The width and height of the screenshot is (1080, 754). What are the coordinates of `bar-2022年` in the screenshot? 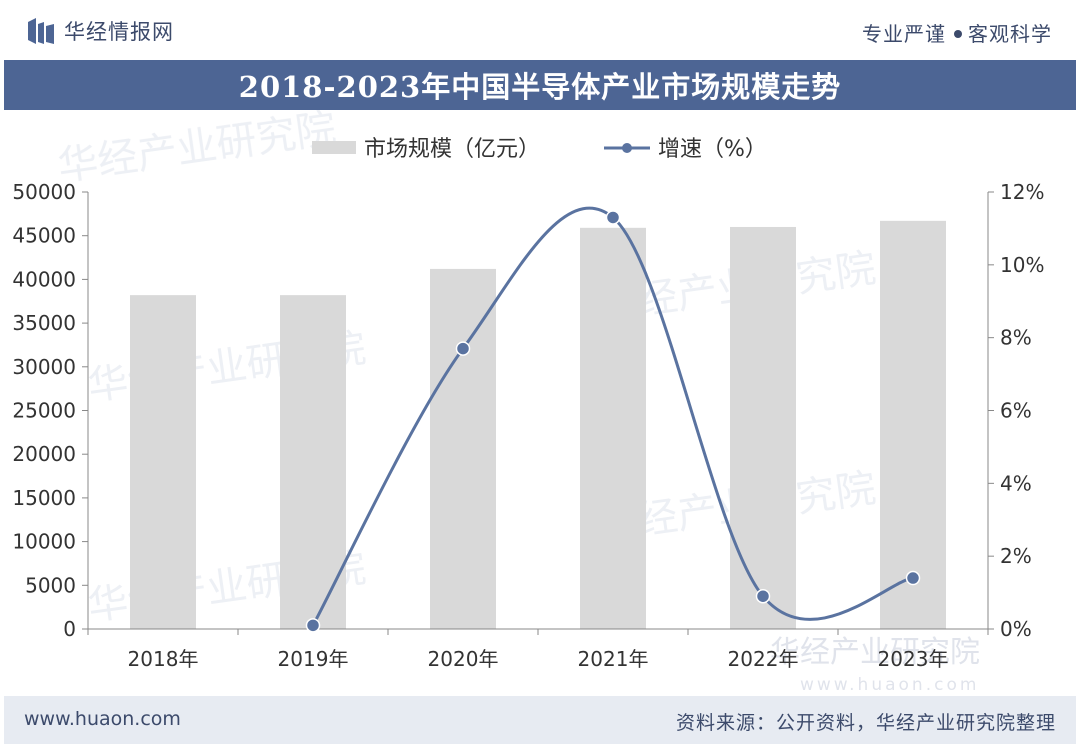 It's located at (763, 427).